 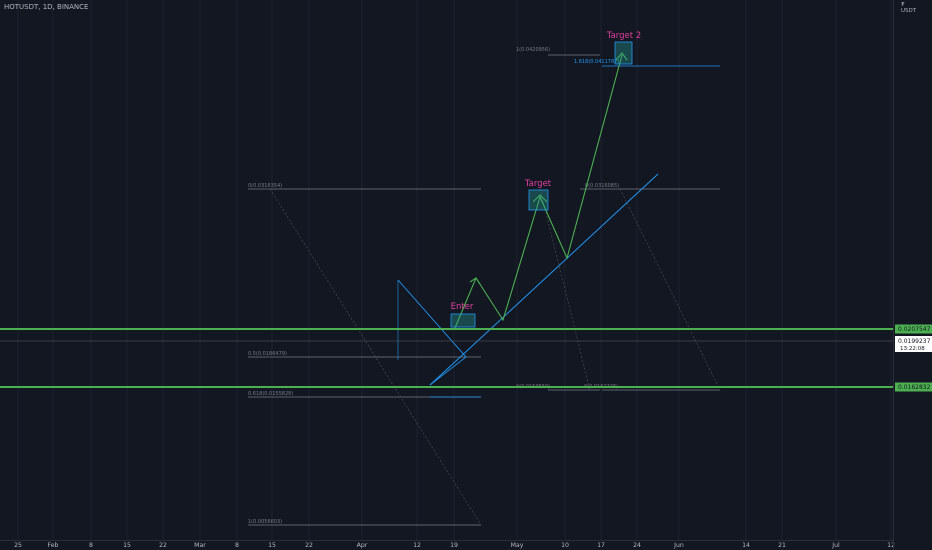 I want to click on time-tick: 19, so click(x=454, y=545).